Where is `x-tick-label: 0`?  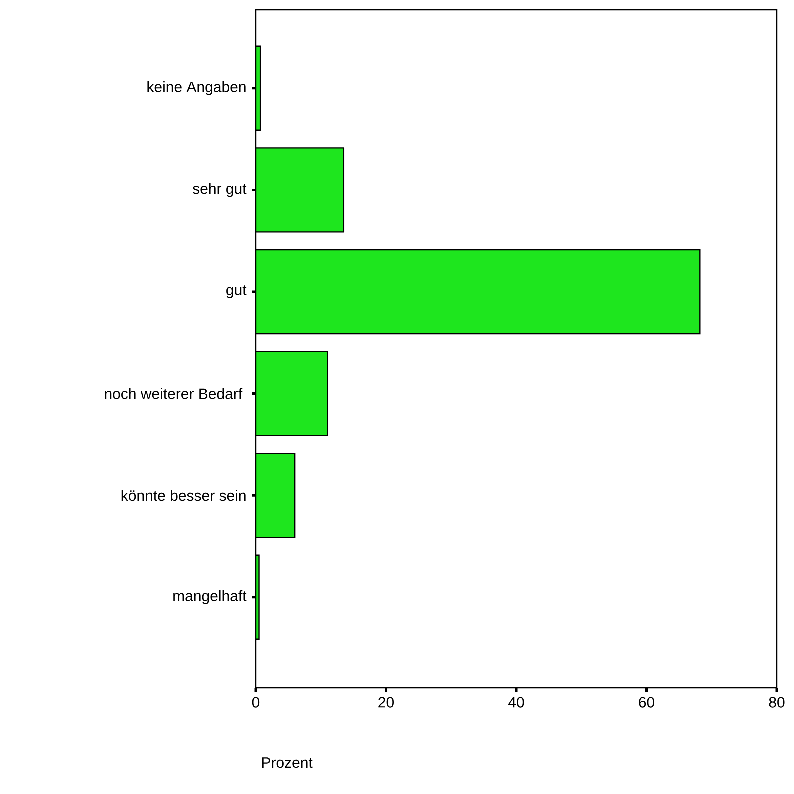 x-tick-label: 0 is located at coordinates (256, 702).